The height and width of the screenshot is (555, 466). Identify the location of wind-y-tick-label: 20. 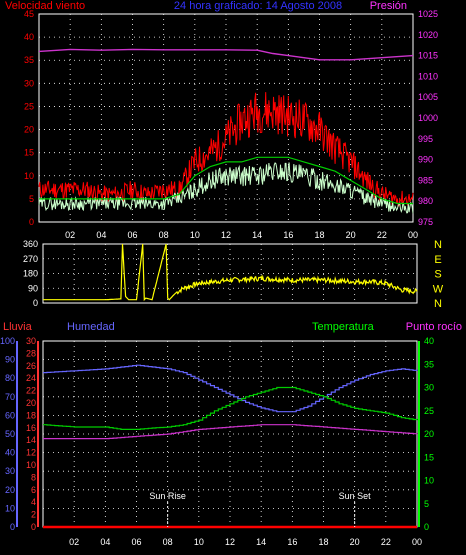
(29, 130).